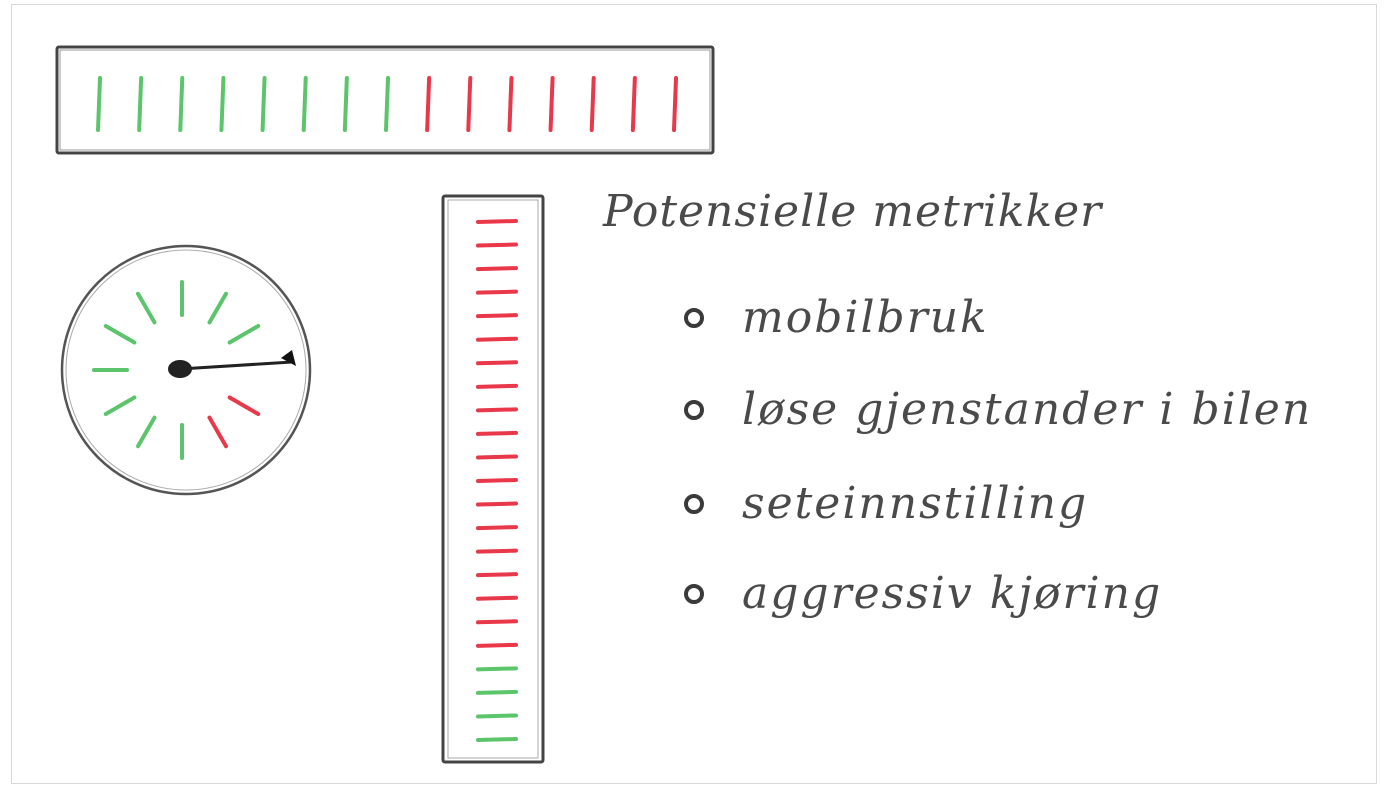  Describe the element at coordinates (1027, 409) in the screenshot. I see `list-item-label: løse gjenstander i bilen` at that location.